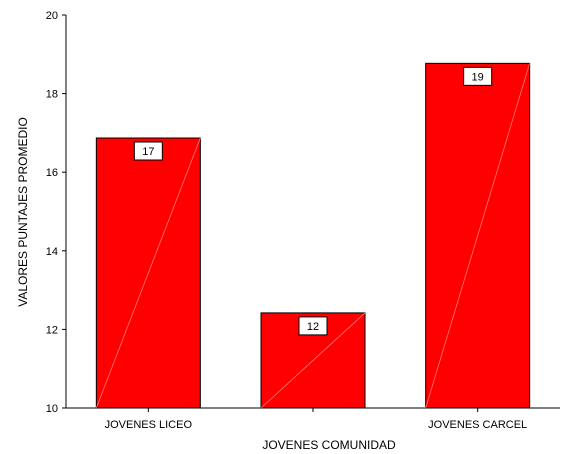  I want to click on x-tick-label: JOVENES LICEO, so click(149, 425).